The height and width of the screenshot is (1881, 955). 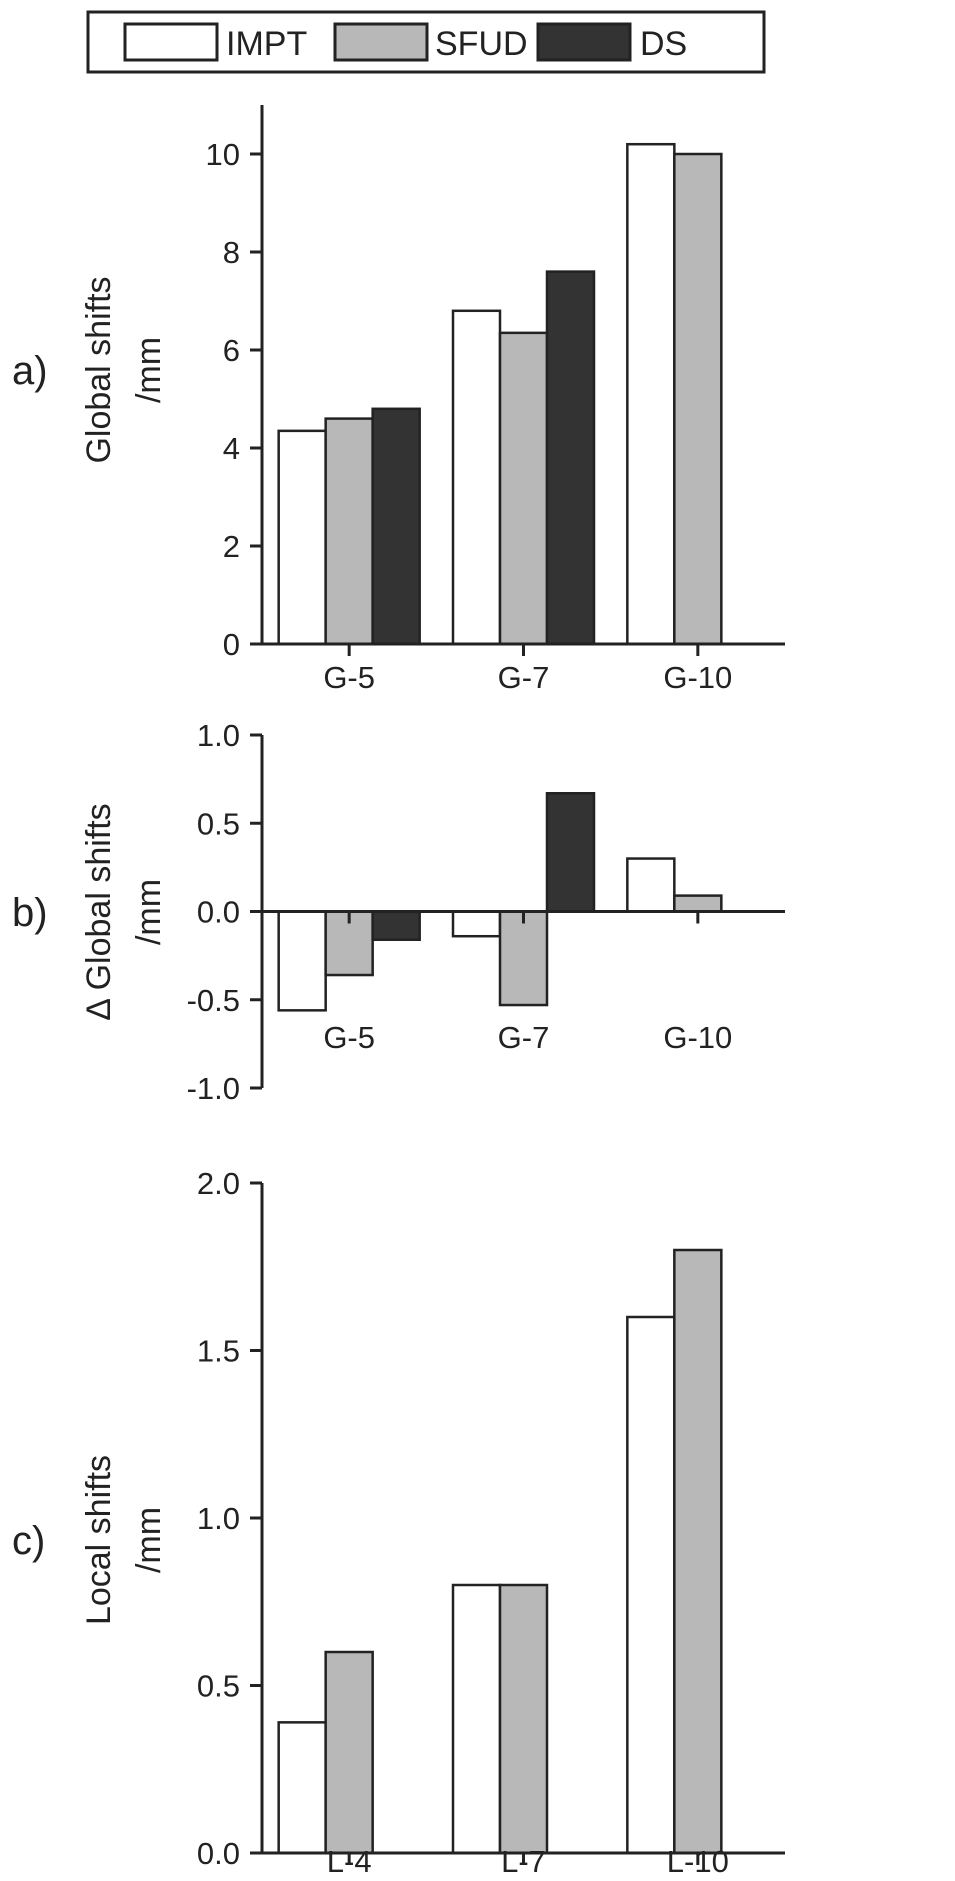 I want to click on y-axis-title: Δ Global shifts, so click(x=99, y=911).